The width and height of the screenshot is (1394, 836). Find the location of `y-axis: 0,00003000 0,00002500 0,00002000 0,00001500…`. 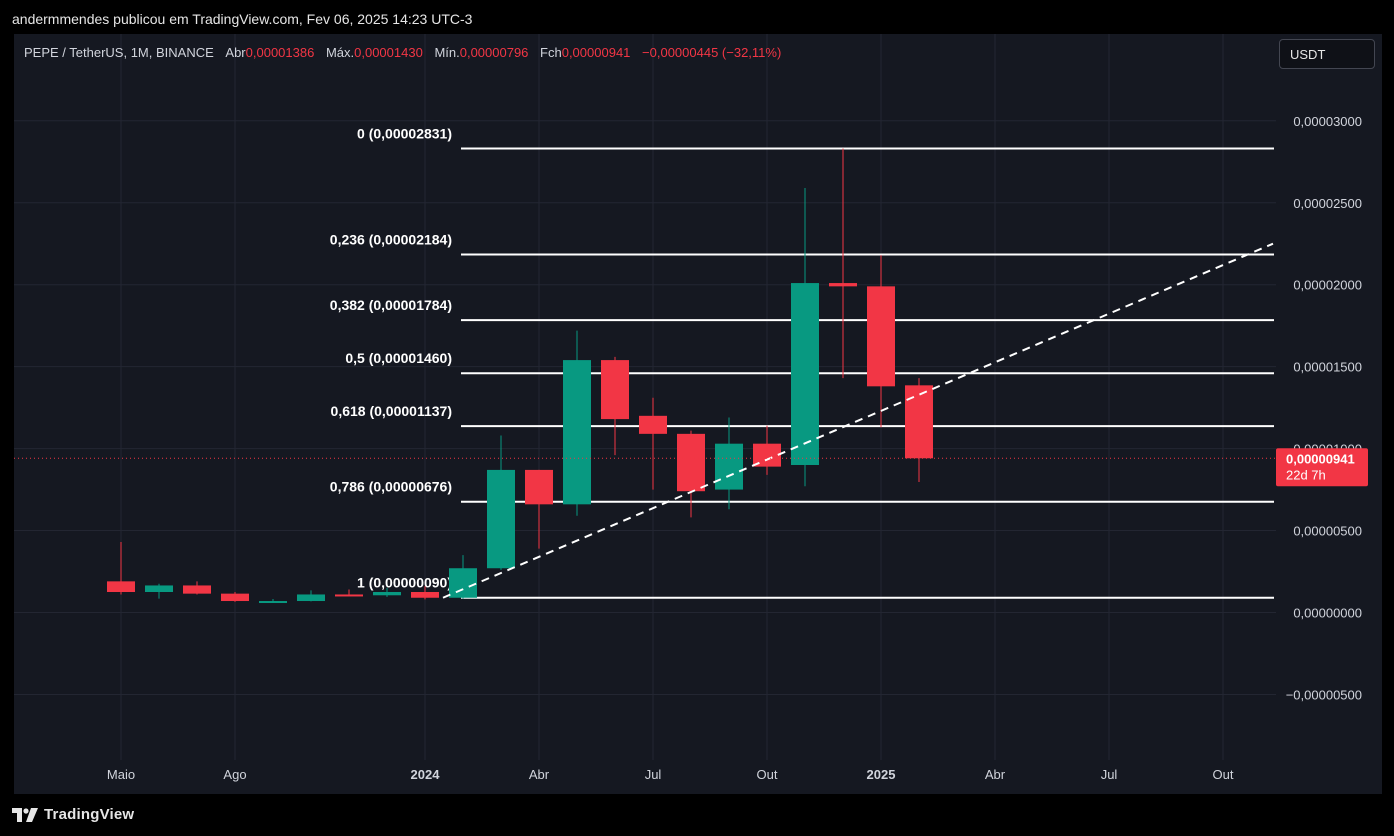

y-axis: 0,00003000 0,00002500 0,00002000 0,00001500… is located at coordinates (1324, 408).